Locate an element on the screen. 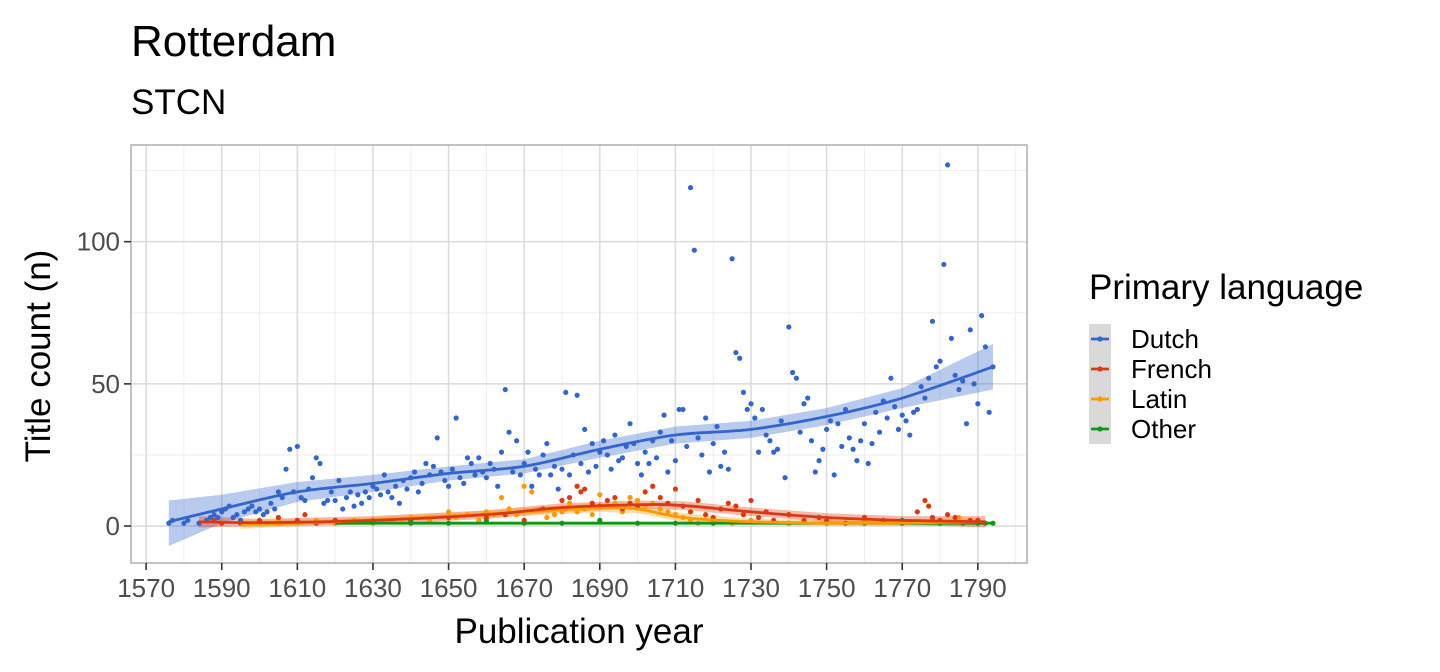 This screenshot has height=672, width=1440. chart-subtitle: STCN is located at coordinates (178, 102).